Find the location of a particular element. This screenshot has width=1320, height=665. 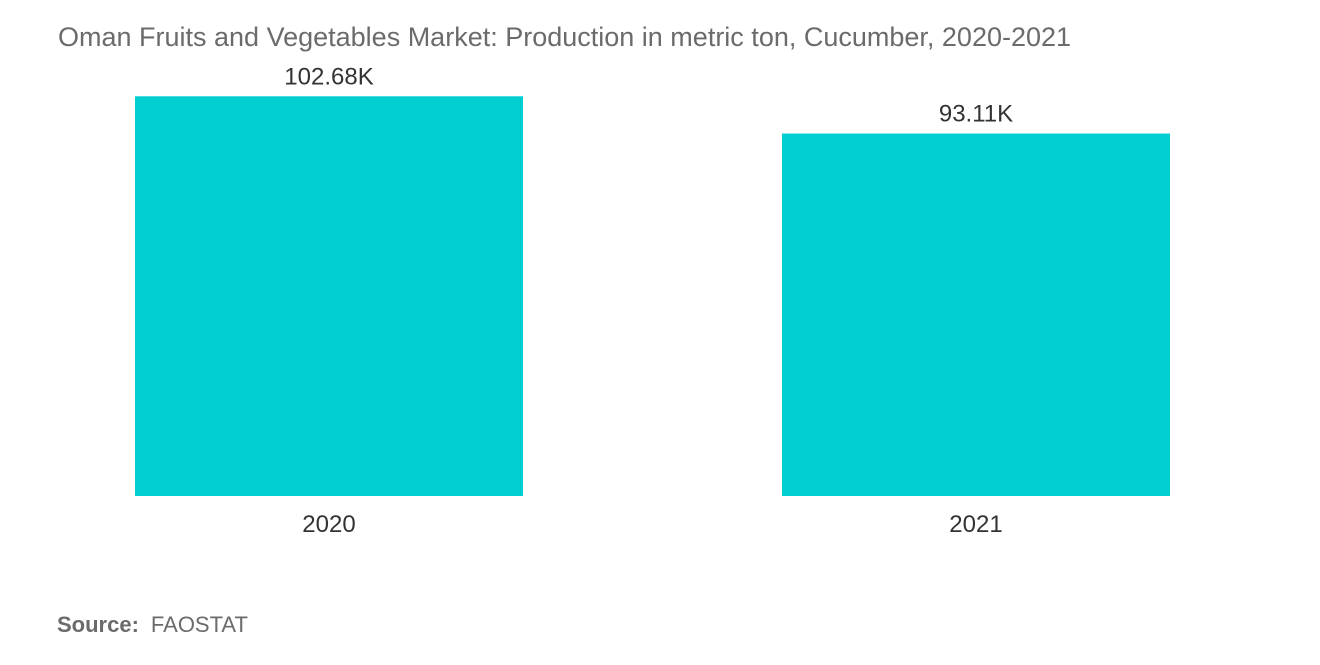

source-label: Source: is located at coordinates (98, 624).